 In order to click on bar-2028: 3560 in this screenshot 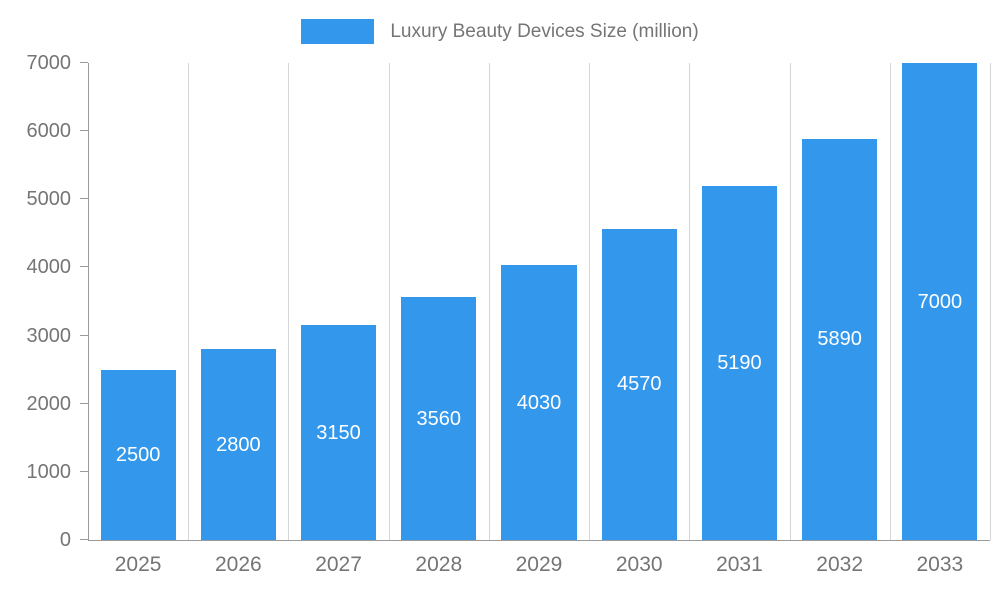, I will do `click(439, 418)`.